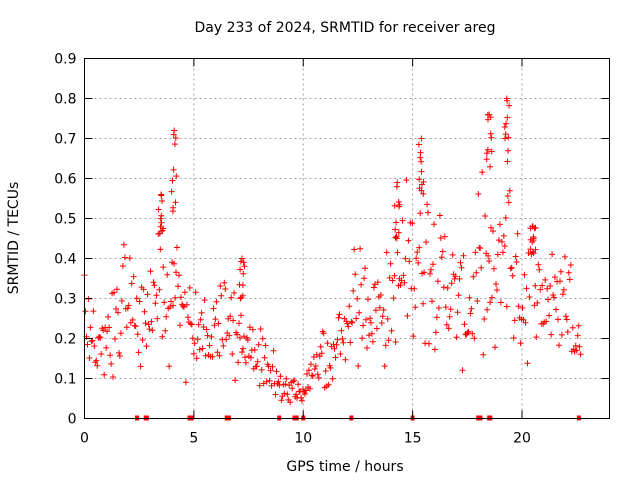 The height and width of the screenshot is (480, 640). I want to click on y-tick-label: 0, so click(72, 420).